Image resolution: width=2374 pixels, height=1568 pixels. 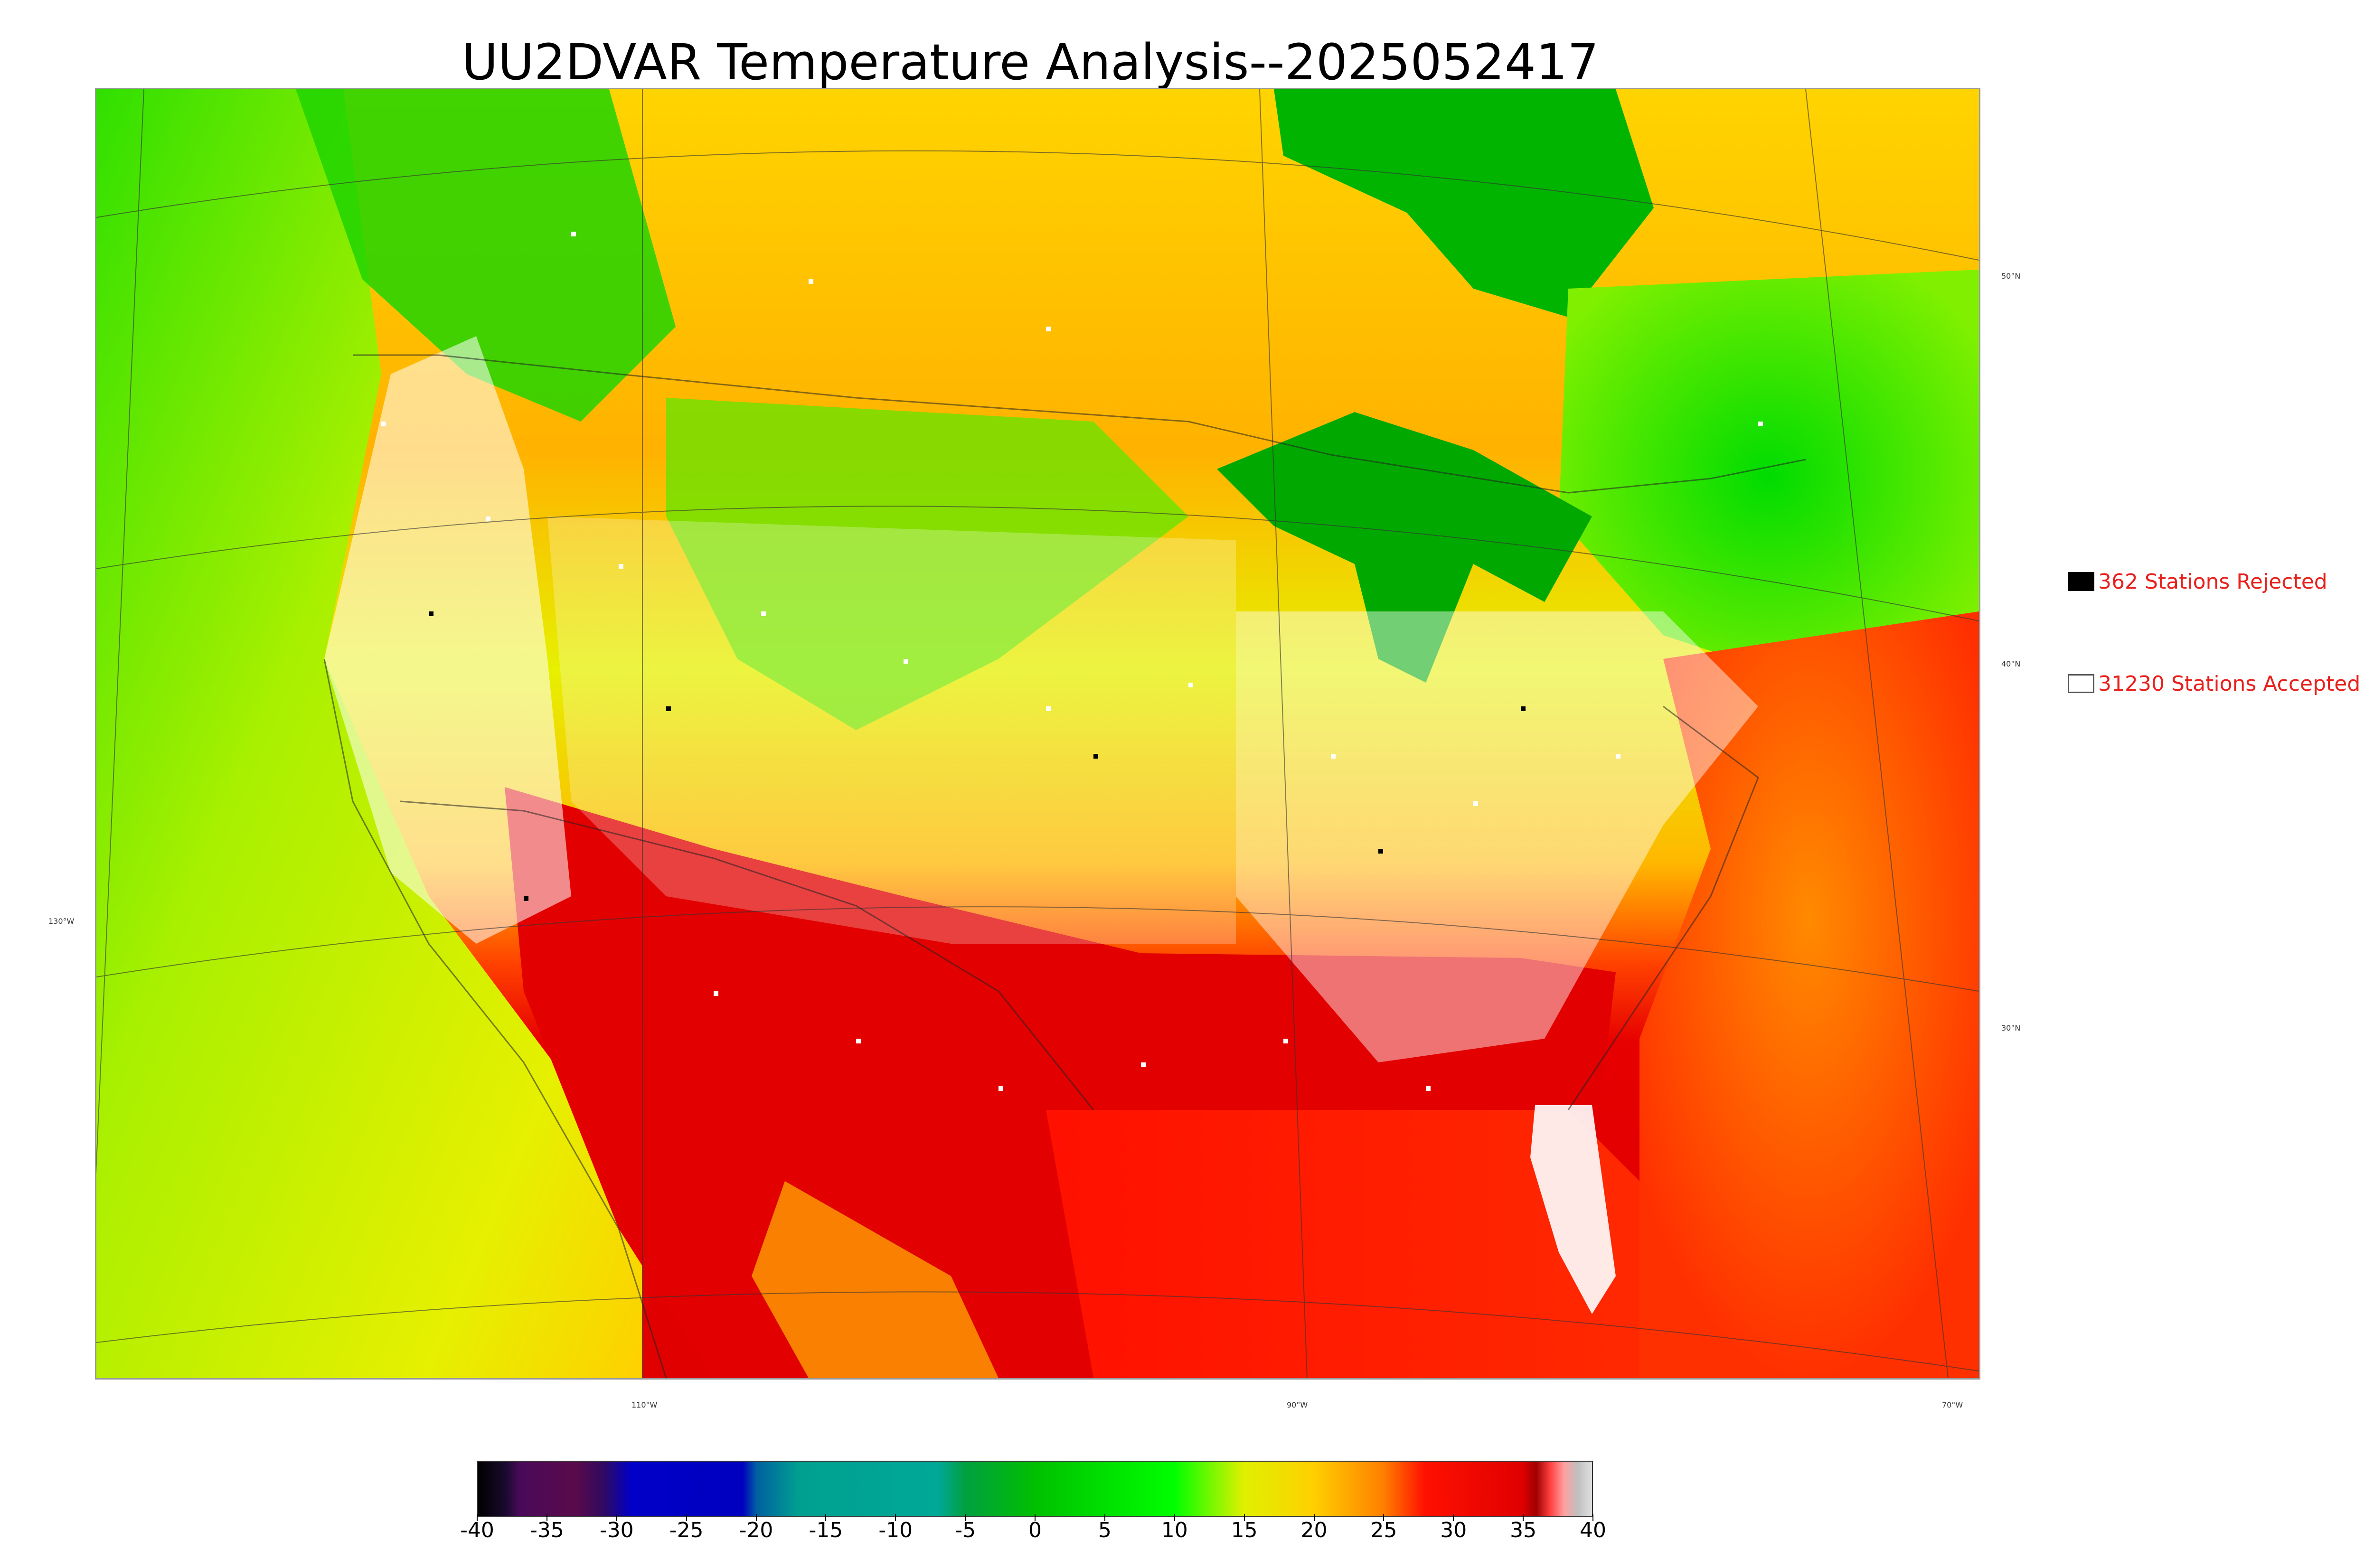 What do you see at coordinates (875, 1279) in the screenshot?
I see `mexico-highlands` at bounding box center [875, 1279].